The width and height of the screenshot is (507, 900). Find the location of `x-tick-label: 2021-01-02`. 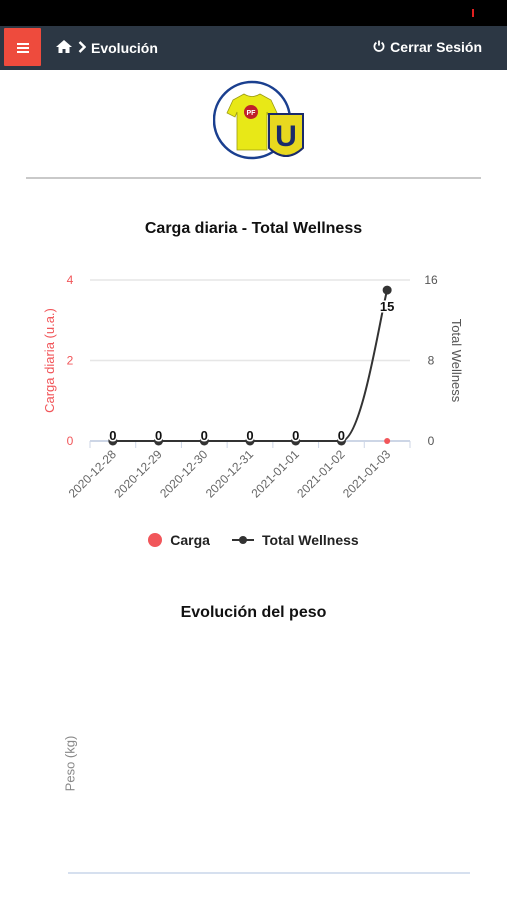

x-tick-label: 2021-01-02 is located at coordinates (321, 474).